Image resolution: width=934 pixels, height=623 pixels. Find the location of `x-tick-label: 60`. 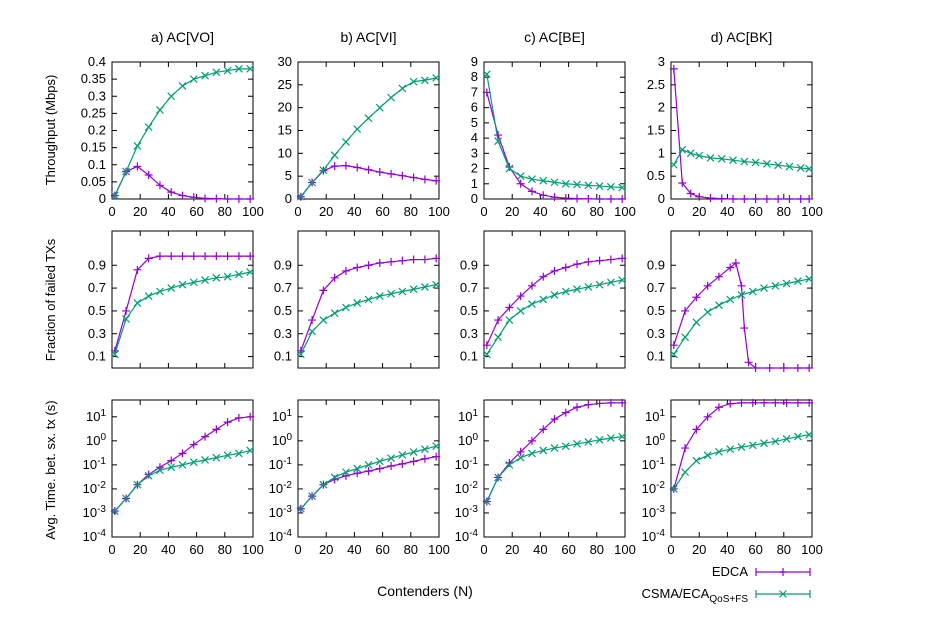

x-tick-label: 60 is located at coordinates (755, 211).